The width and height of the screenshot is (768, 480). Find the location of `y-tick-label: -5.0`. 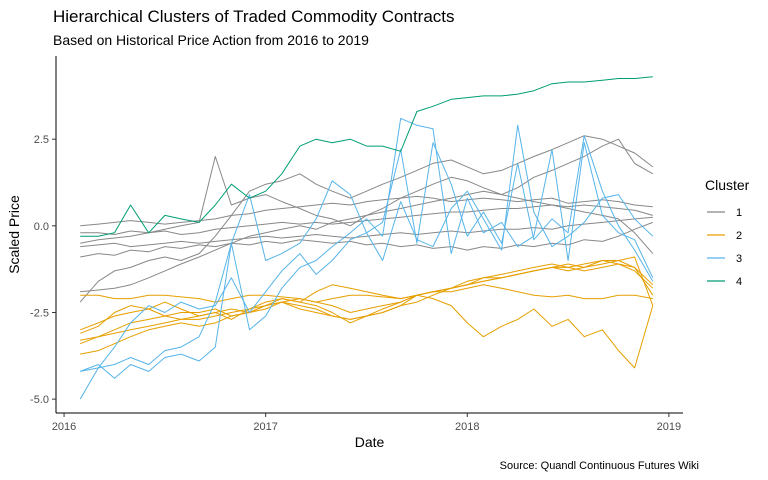

y-tick-label: -5.0 is located at coordinates (39, 400).